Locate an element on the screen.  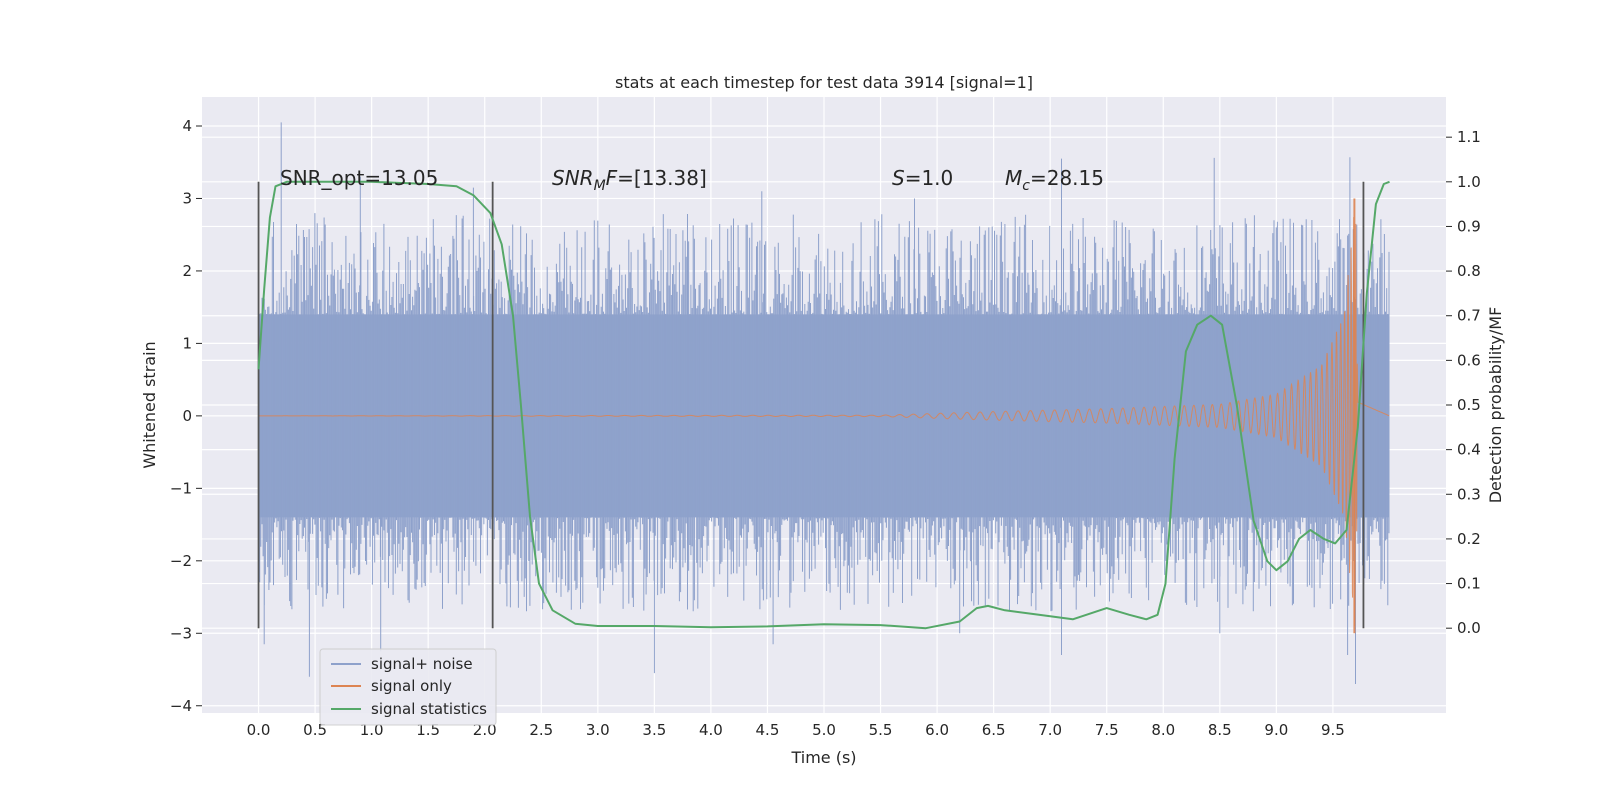
x-tick-label: 4.5 is located at coordinates (768, 730).